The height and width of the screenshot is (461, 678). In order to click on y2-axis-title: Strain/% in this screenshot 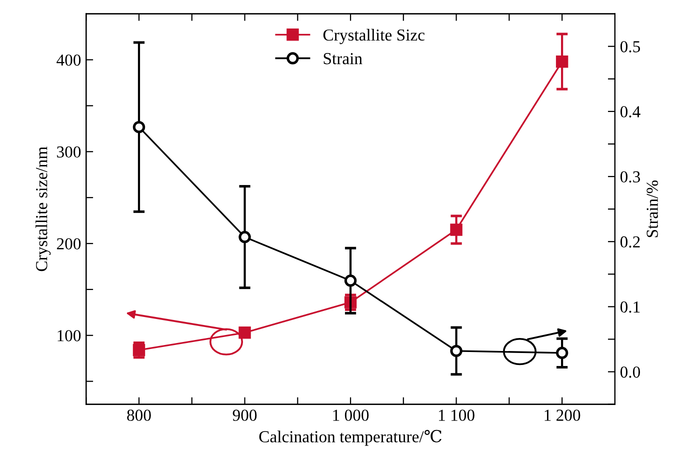, I will do `click(652, 209)`.